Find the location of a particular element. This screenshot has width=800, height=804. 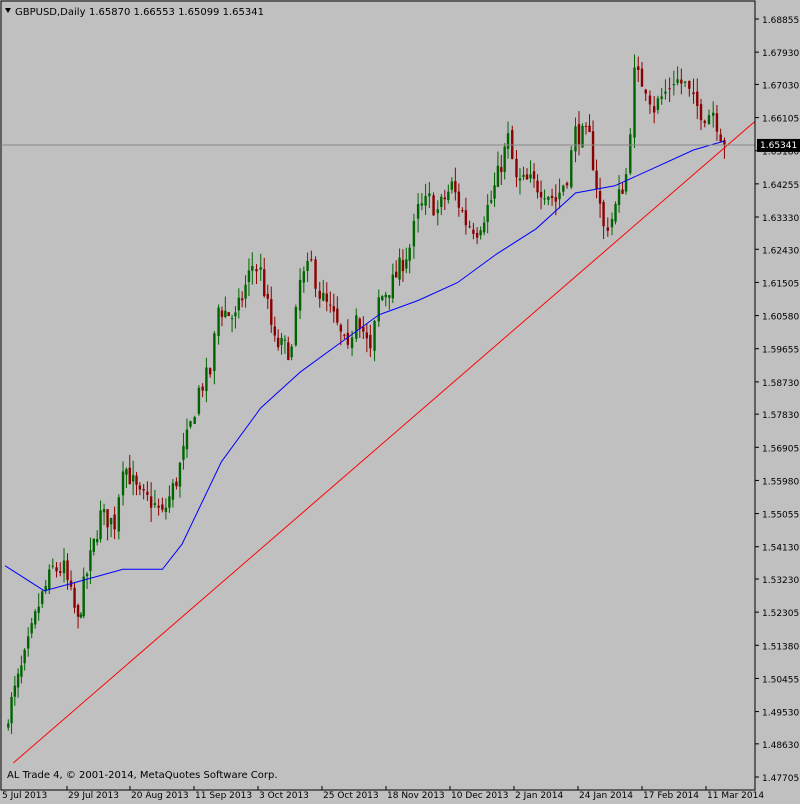

y-tick-label: 1.51380 is located at coordinates (780, 647).